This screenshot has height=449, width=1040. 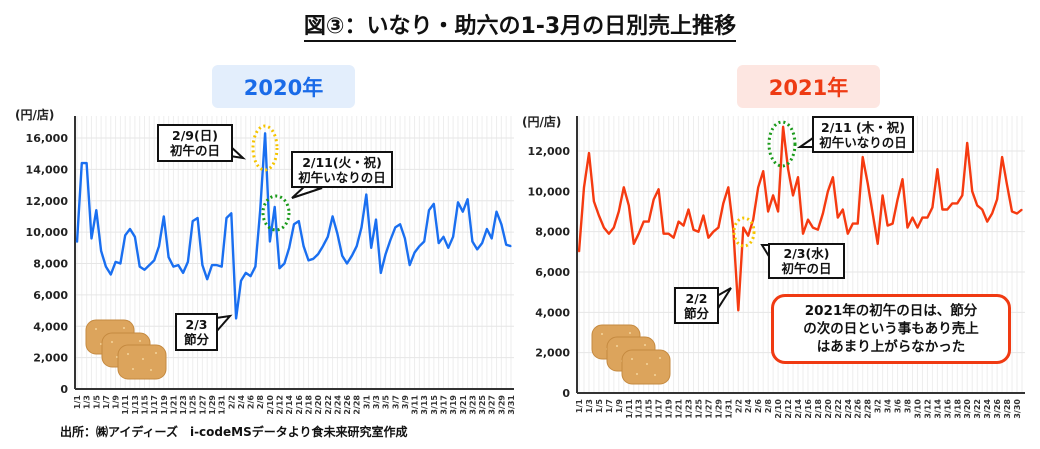 What do you see at coordinates (937, 409) in the screenshot?
I see `x-tick-label: 3/14` at bounding box center [937, 409].